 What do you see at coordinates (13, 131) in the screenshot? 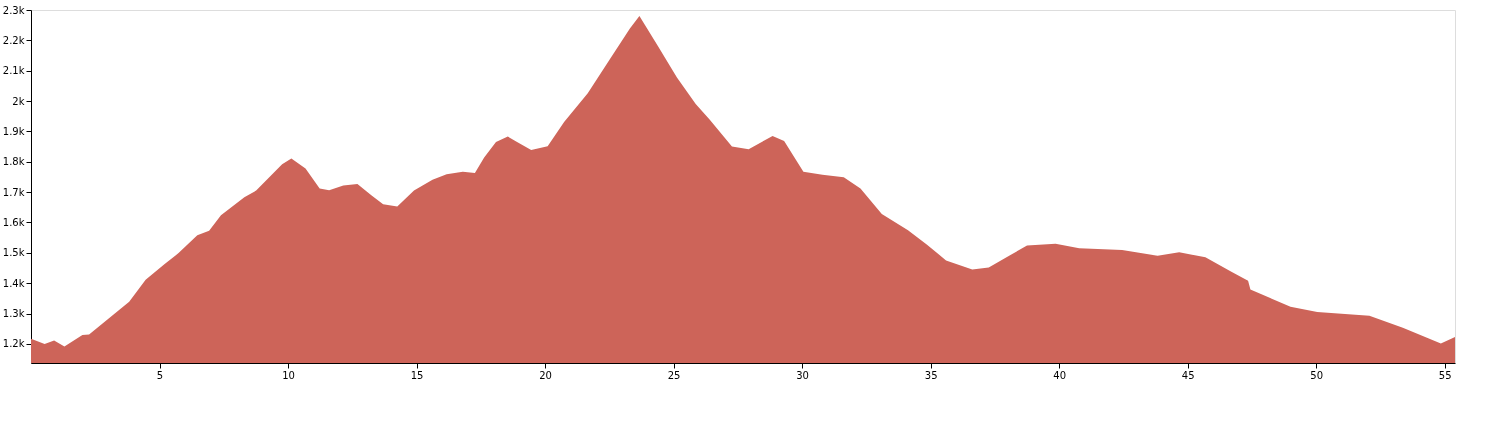
I see `y-tick-label: 1.9k` at bounding box center [13, 131].